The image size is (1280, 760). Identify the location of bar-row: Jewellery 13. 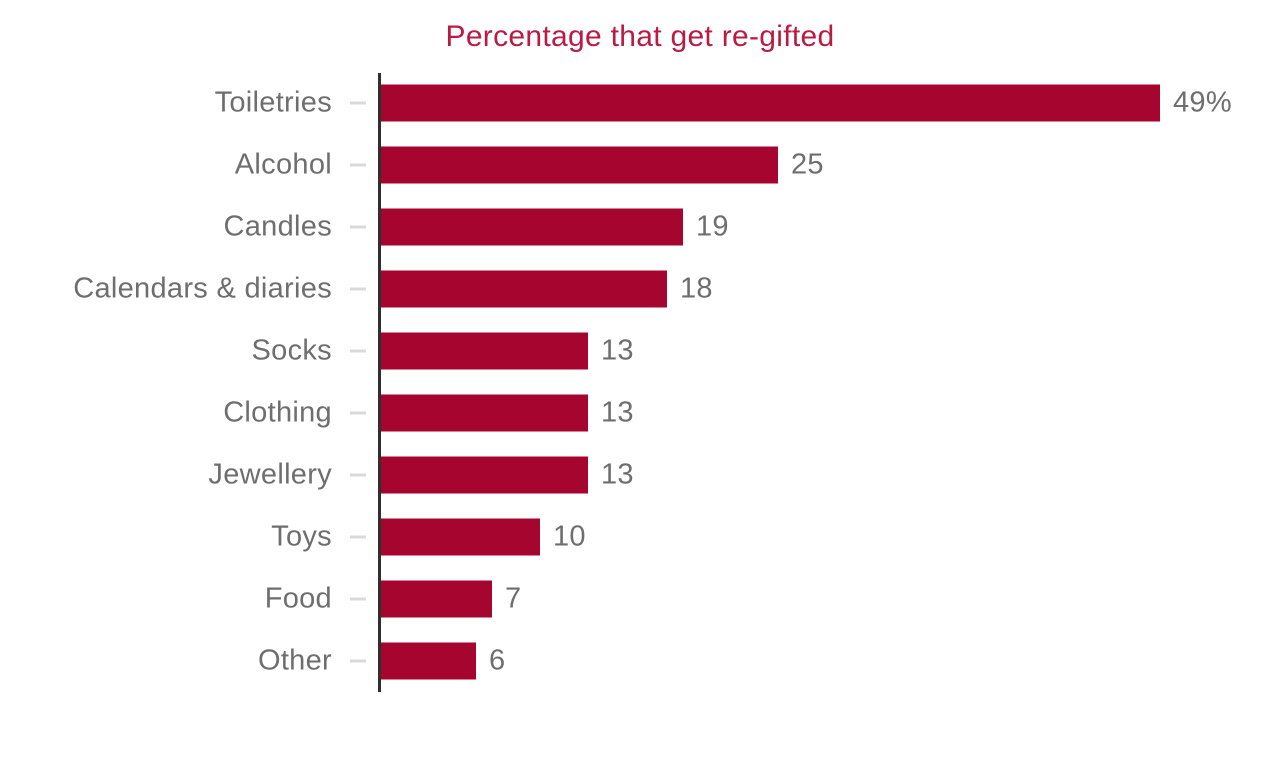
(640, 475).